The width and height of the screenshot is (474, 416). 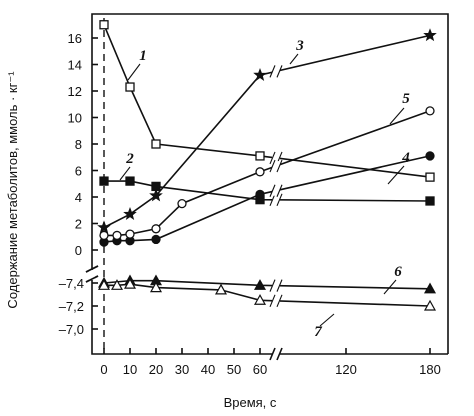 I want to click on y-tick-label: 6, so click(x=78, y=171).